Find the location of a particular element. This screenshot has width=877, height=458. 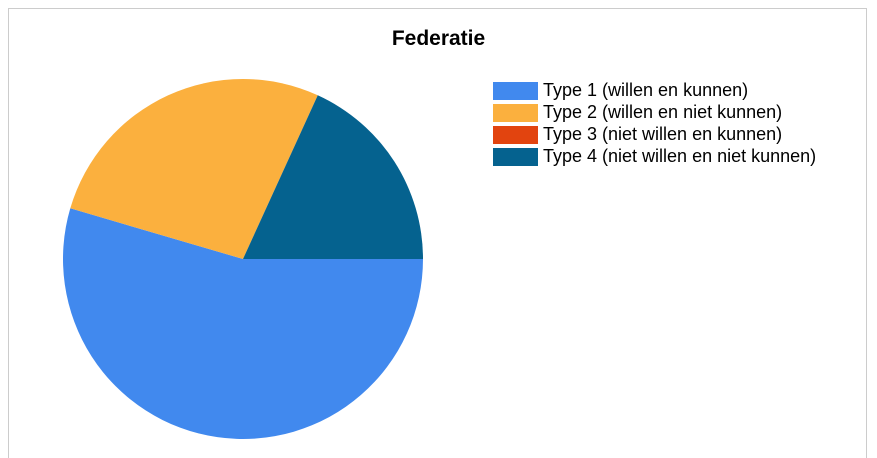

legend-item: Type 2 (willen en niet kunnen) is located at coordinates (663, 112).